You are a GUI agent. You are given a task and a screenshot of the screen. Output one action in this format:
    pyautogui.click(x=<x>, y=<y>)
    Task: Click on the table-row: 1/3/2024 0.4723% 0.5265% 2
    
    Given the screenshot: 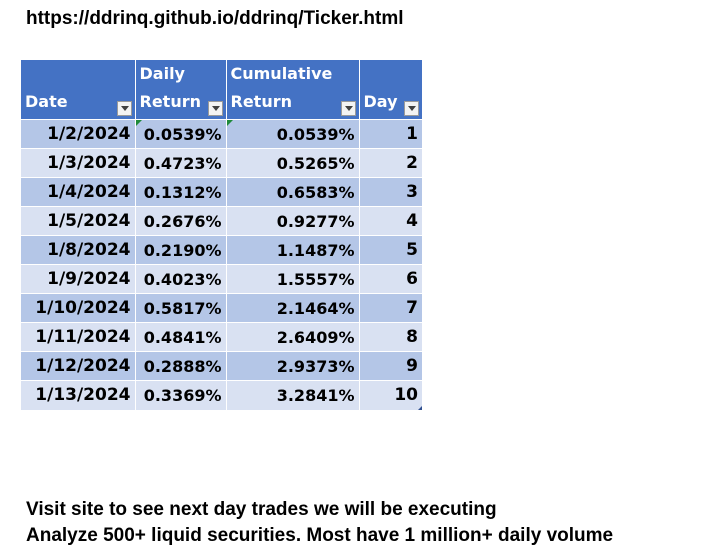 What is the action you would take?
    pyautogui.click(x=221, y=163)
    